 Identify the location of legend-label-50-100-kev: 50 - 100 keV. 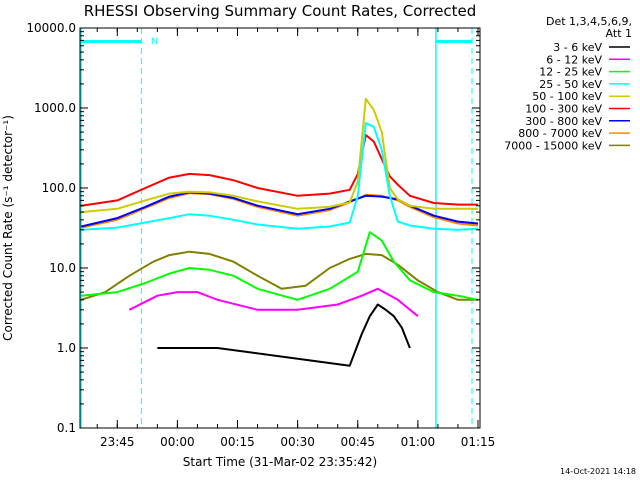
(567, 96).